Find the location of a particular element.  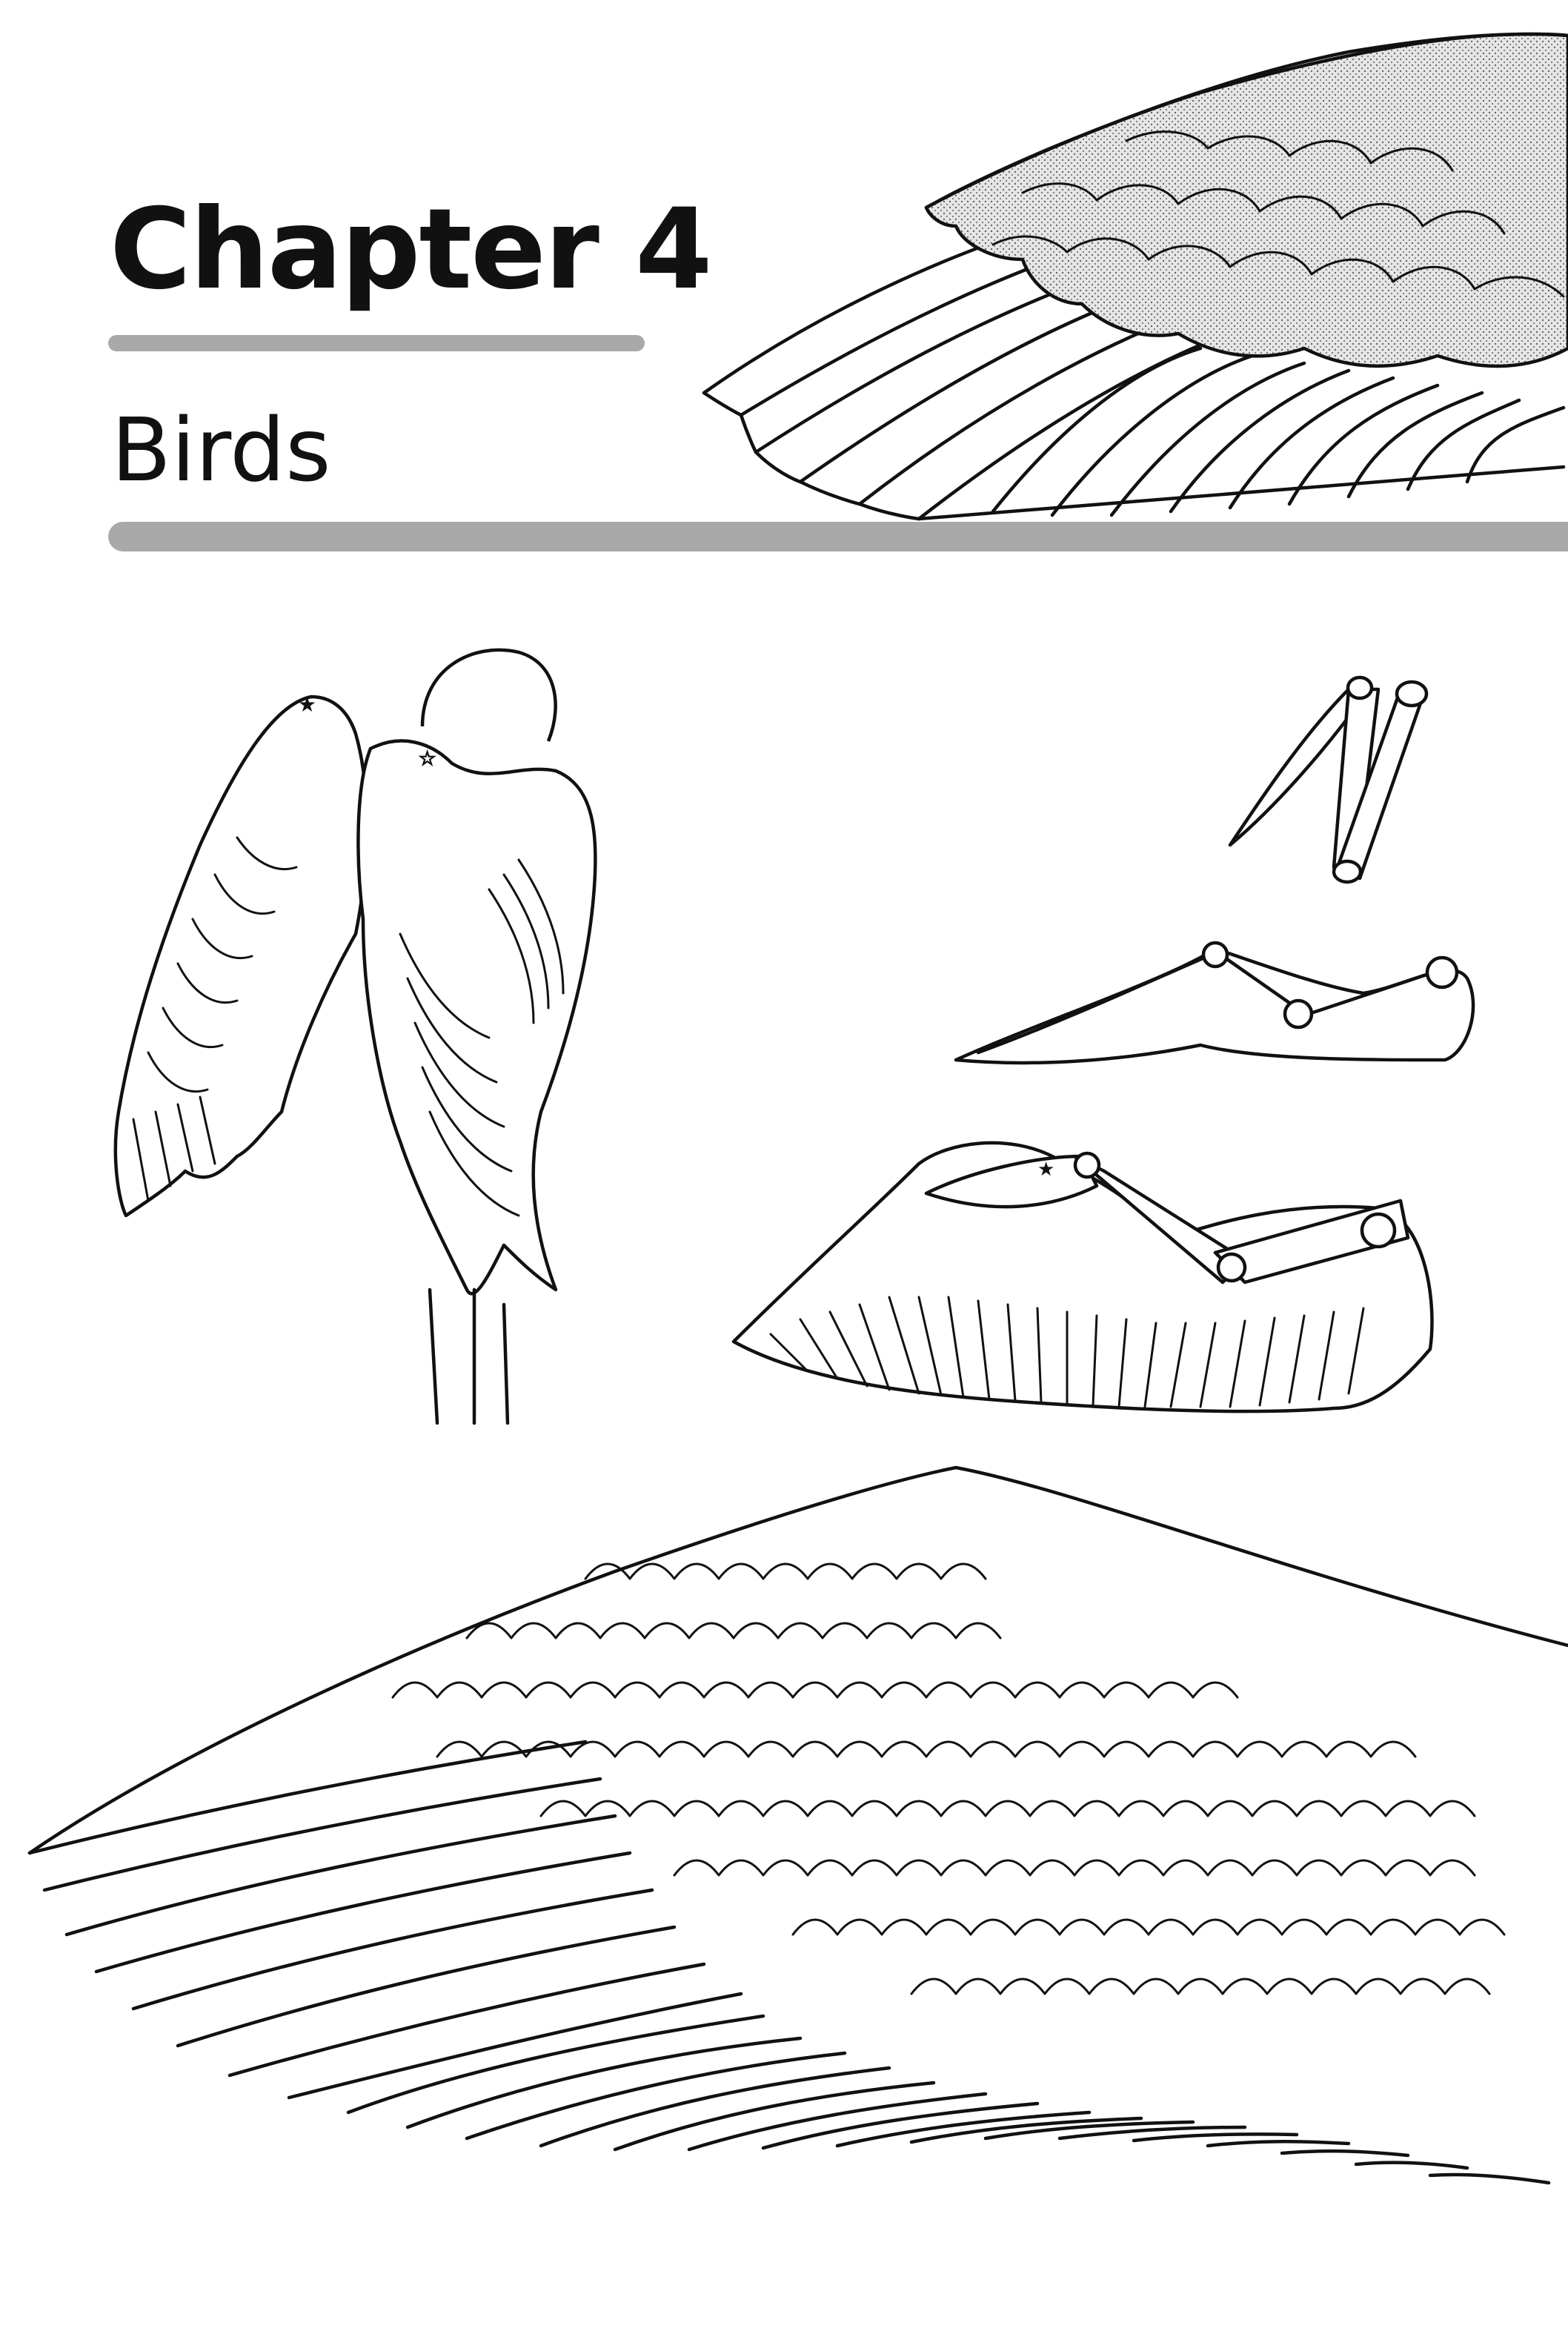

wing-bone-with-feathers-illustration: ★ is located at coordinates (1082, 1277).